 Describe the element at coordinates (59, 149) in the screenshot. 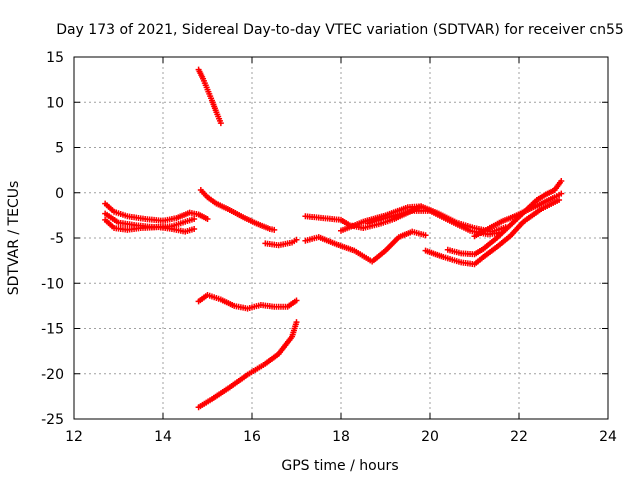

I see `y-tick-label: 5` at that location.